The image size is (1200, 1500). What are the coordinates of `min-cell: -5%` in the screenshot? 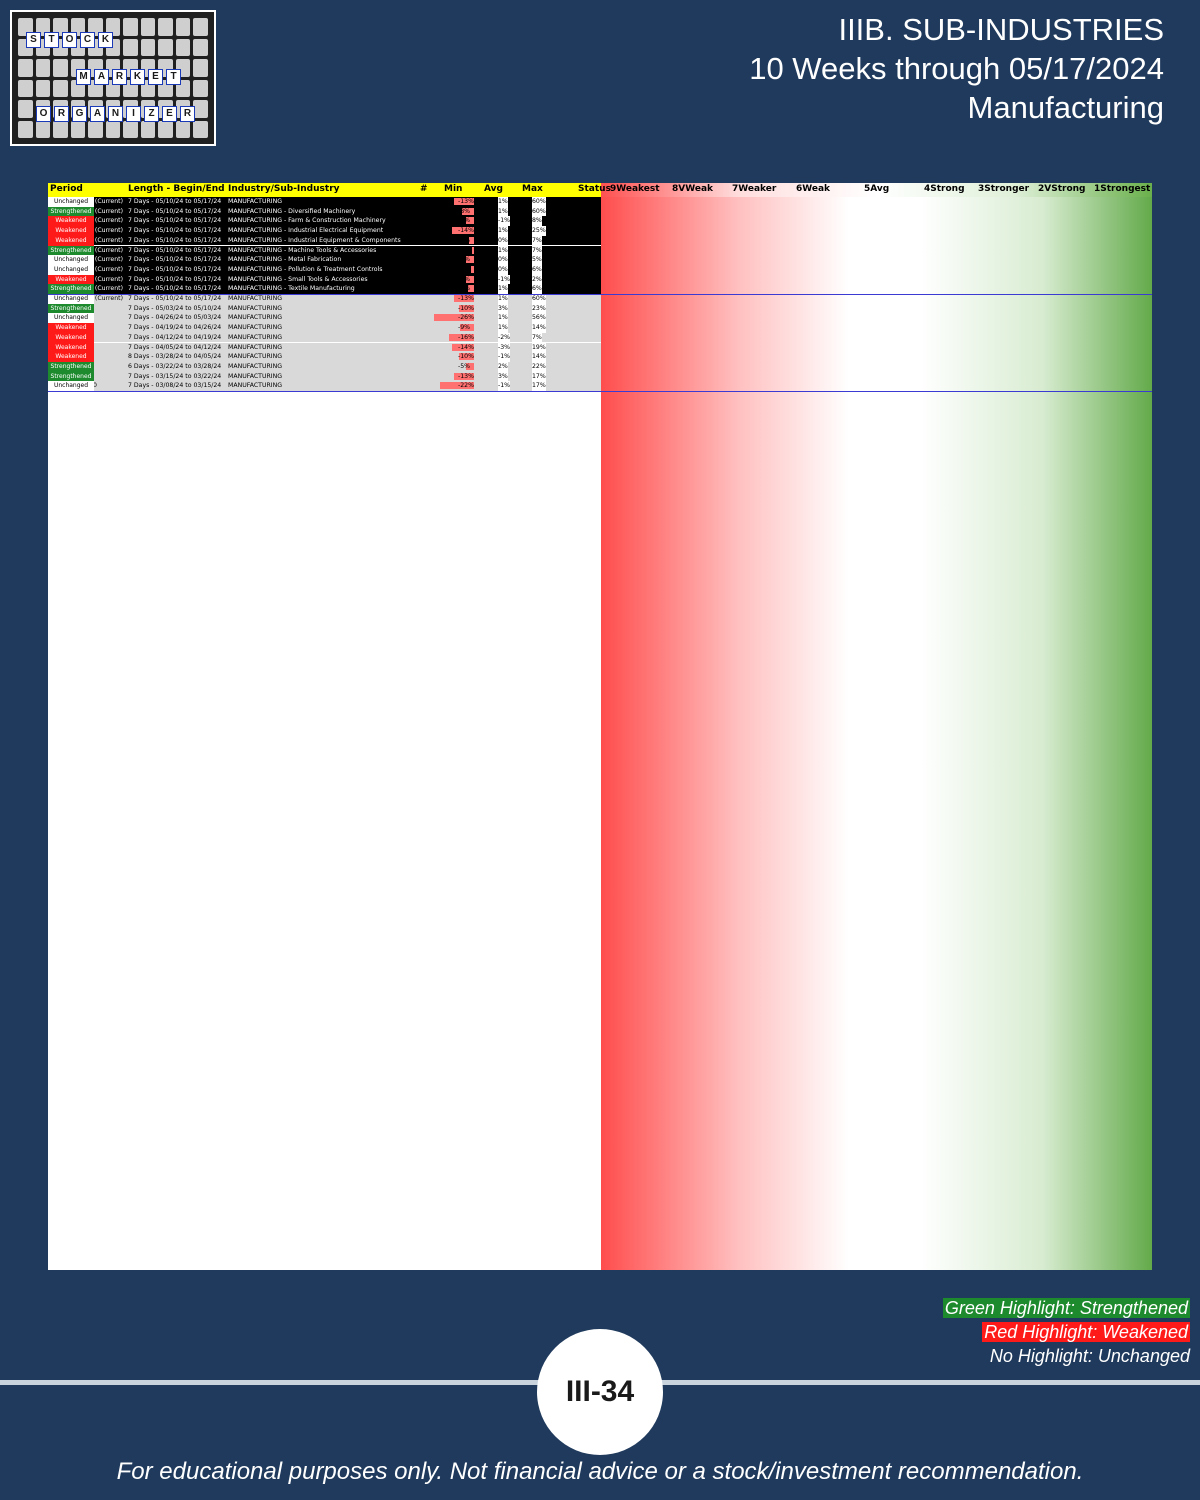 It's located at (464, 221).